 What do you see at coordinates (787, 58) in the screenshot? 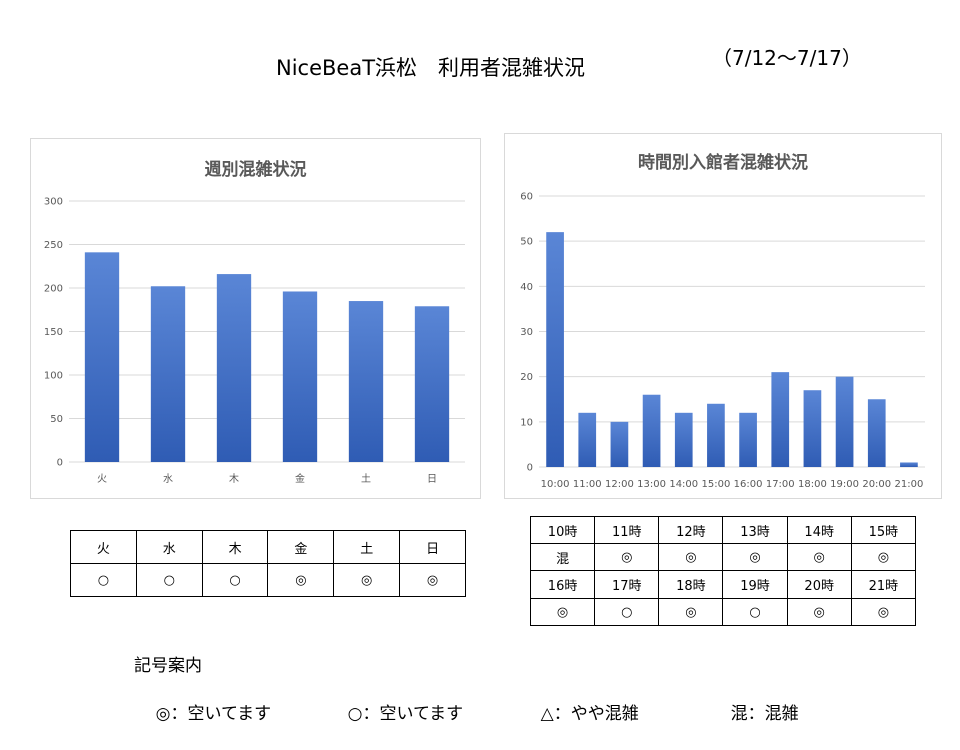
I see `date-range: （7/12～7/17）` at bounding box center [787, 58].